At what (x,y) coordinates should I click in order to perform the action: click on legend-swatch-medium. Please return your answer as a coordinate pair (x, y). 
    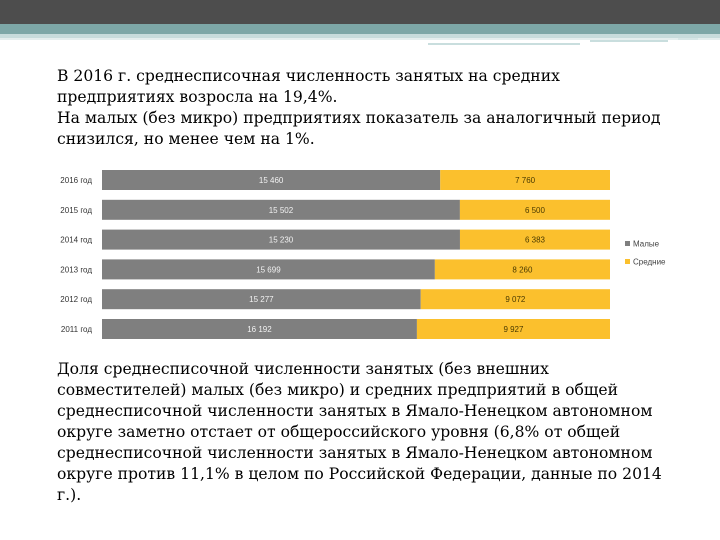
    Looking at the image, I should click on (627, 261).